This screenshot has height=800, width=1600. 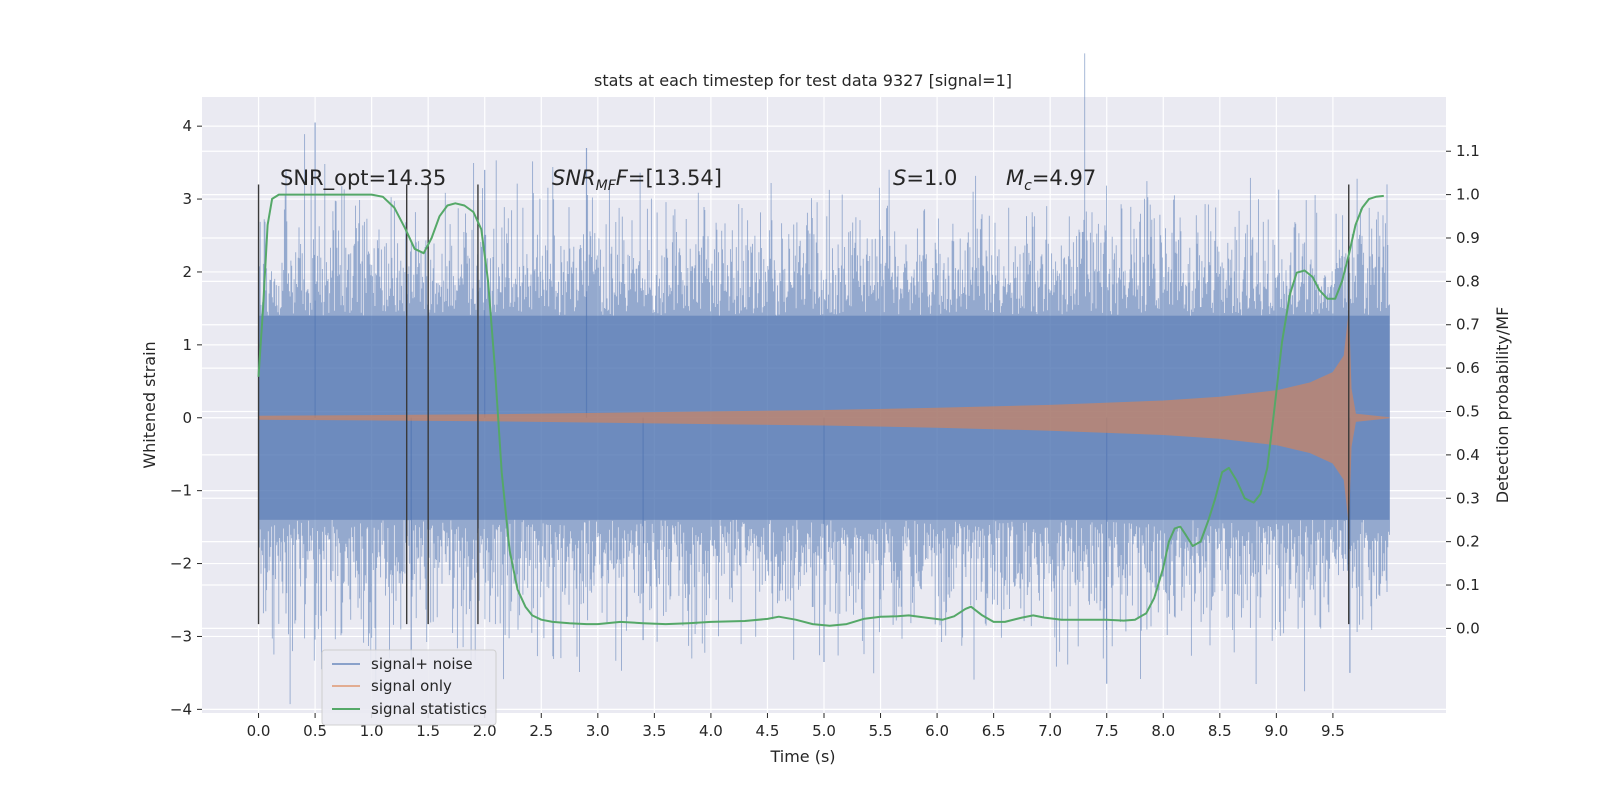 I want to click on x-tick-label: 5.5, so click(x=881, y=731).